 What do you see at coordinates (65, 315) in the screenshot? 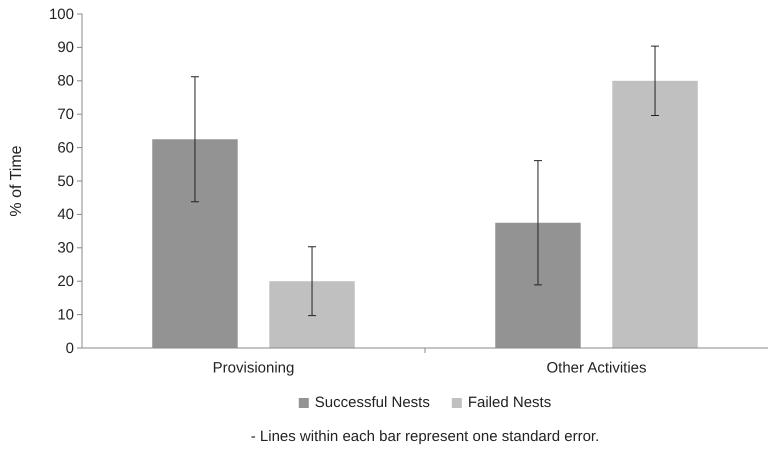
I see `y-tick-label: 10` at bounding box center [65, 315].